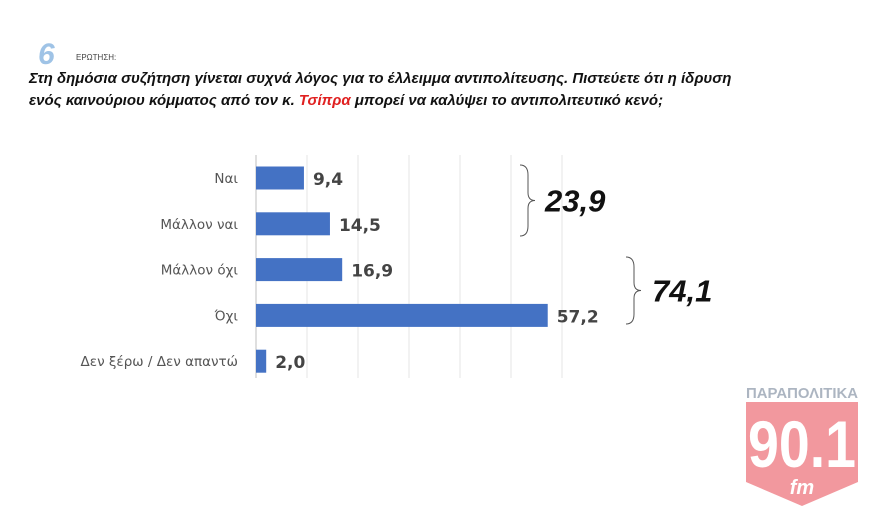 The width and height of the screenshot is (880, 518). I want to click on radio-logo: ΠΑΡΑΠΟΛΙΤΙΚΑ 90.1 fm, so click(802, 445).